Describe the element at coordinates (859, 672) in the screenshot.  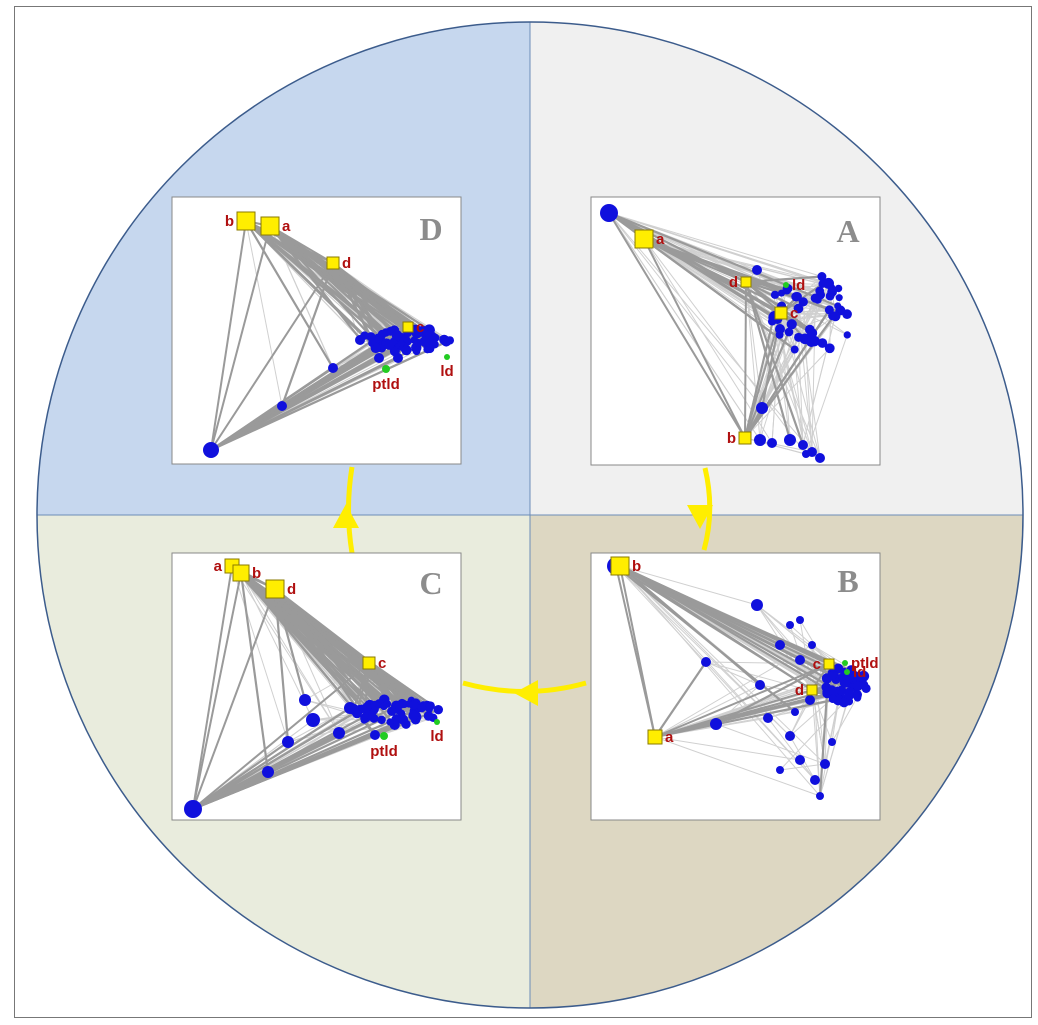
I see `node-label-ld: ld` at that location.